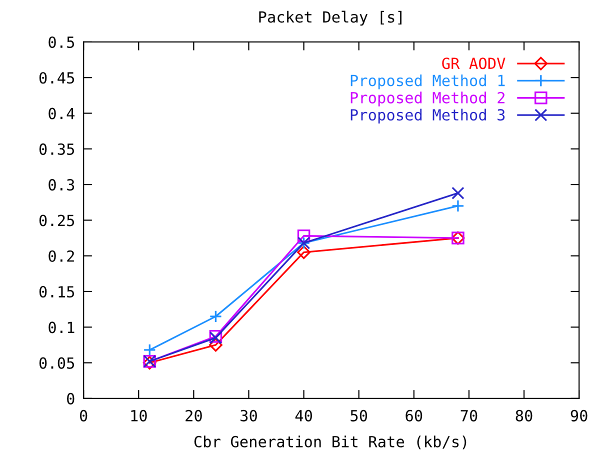  I want to click on x-tick-label: 30, so click(248, 416).